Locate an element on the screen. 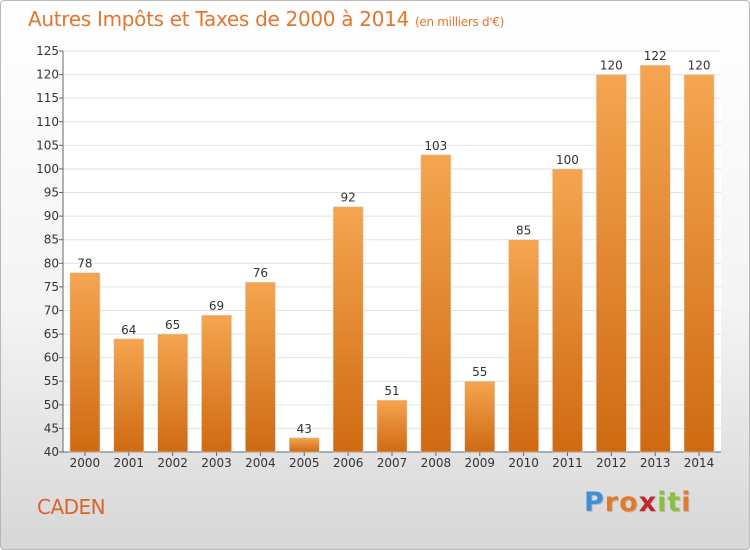 The width and height of the screenshot is (750, 550). x-tick-label-2001: 2001 is located at coordinates (129, 463).